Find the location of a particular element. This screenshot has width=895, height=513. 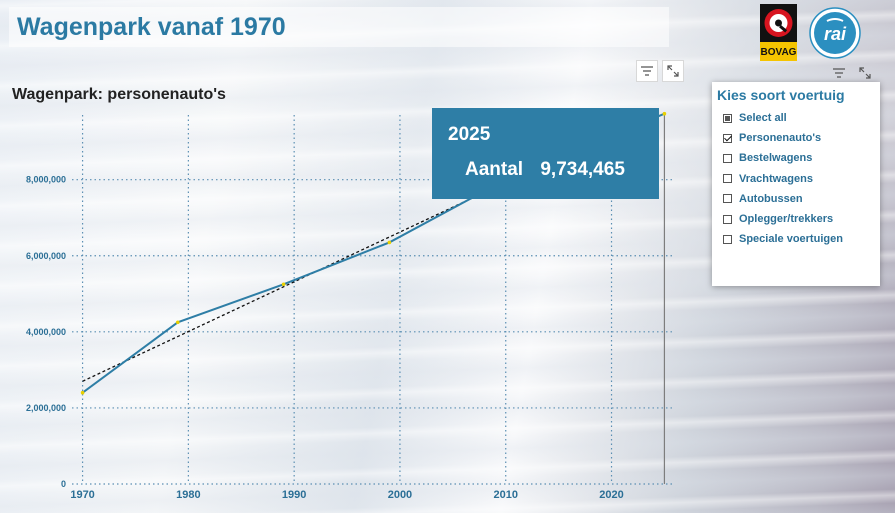

slicer-visual-header is located at coordinates (852, 73).